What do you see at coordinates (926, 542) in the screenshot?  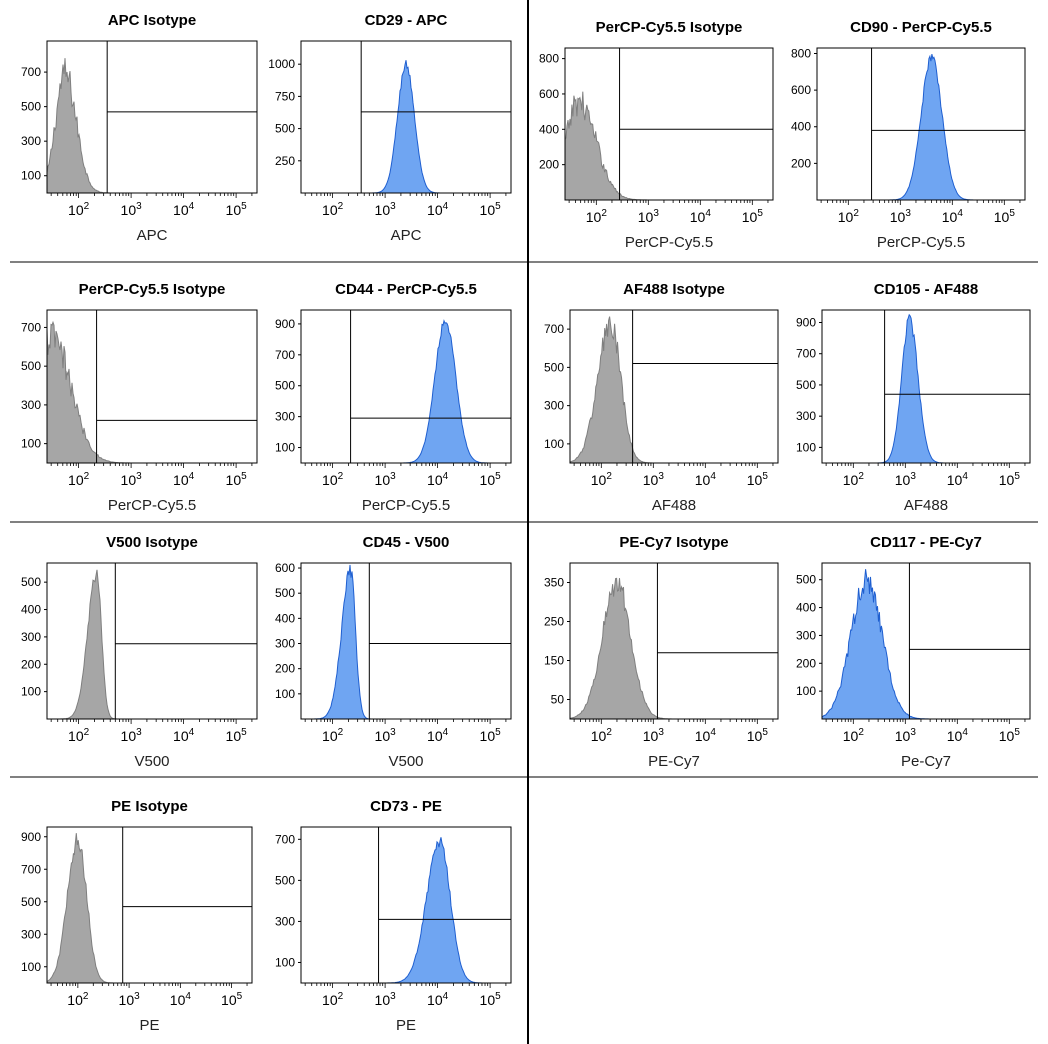 I see `panel-title: CD117 - PE-Cy7` at bounding box center [926, 542].